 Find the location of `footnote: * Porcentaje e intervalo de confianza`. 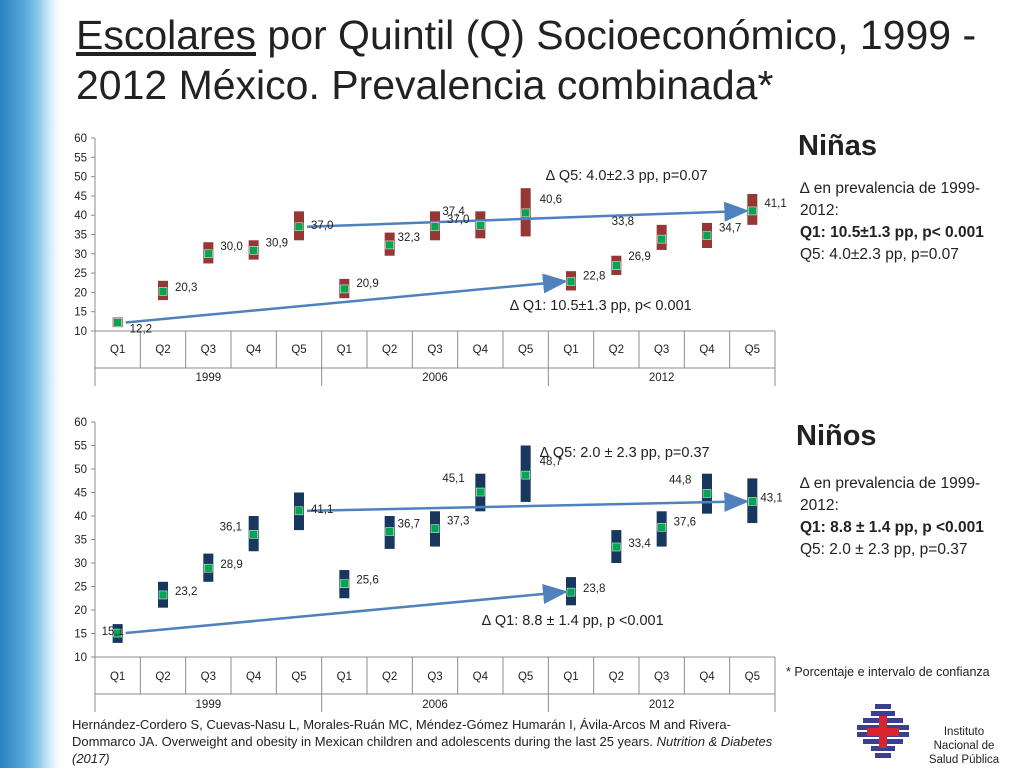

footnote: * Porcentaje e intervalo de confianza is located at coordinates (888, 672).